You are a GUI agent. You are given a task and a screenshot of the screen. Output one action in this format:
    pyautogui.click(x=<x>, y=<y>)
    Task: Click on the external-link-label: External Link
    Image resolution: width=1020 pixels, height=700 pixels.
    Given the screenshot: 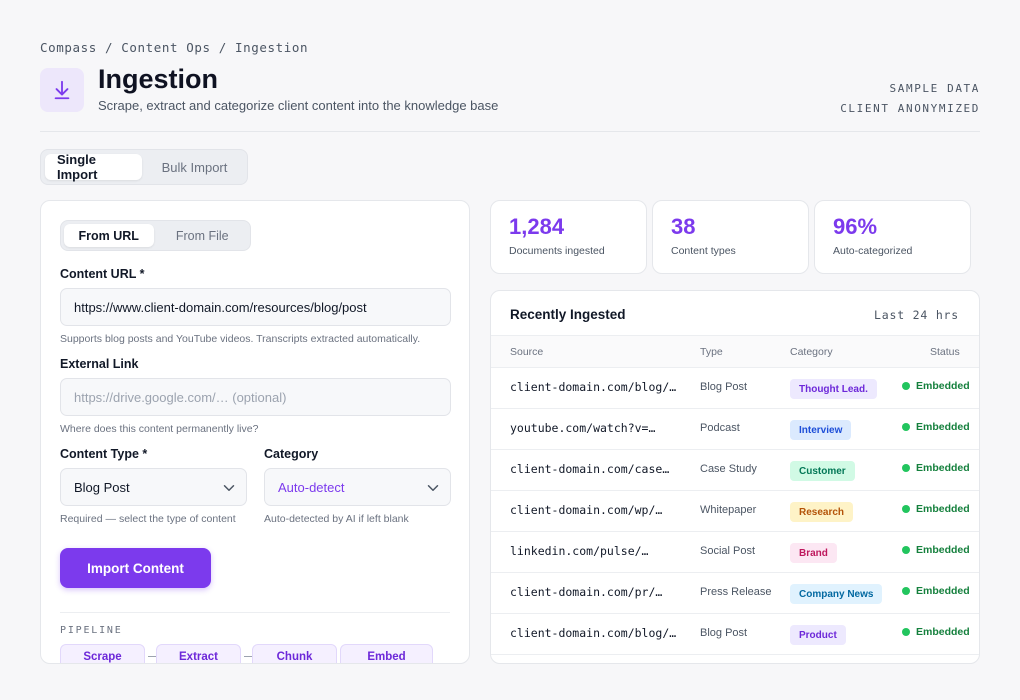 What is the action you would take?
    pyautogui.click(x=99, y=364)
    